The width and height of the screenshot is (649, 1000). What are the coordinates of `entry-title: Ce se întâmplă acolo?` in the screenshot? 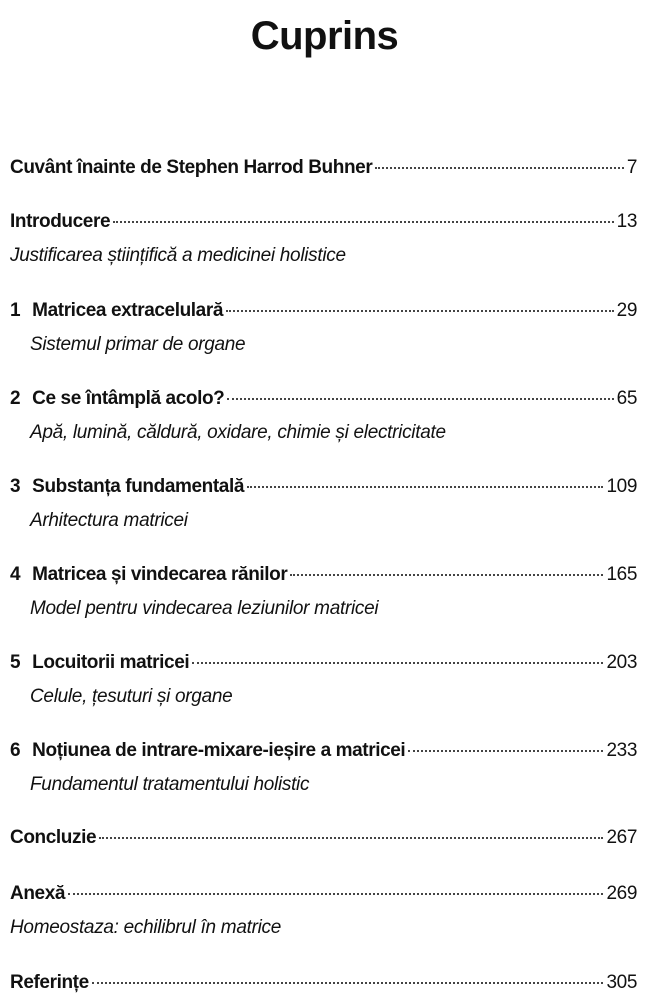 It's located at (128, 398).